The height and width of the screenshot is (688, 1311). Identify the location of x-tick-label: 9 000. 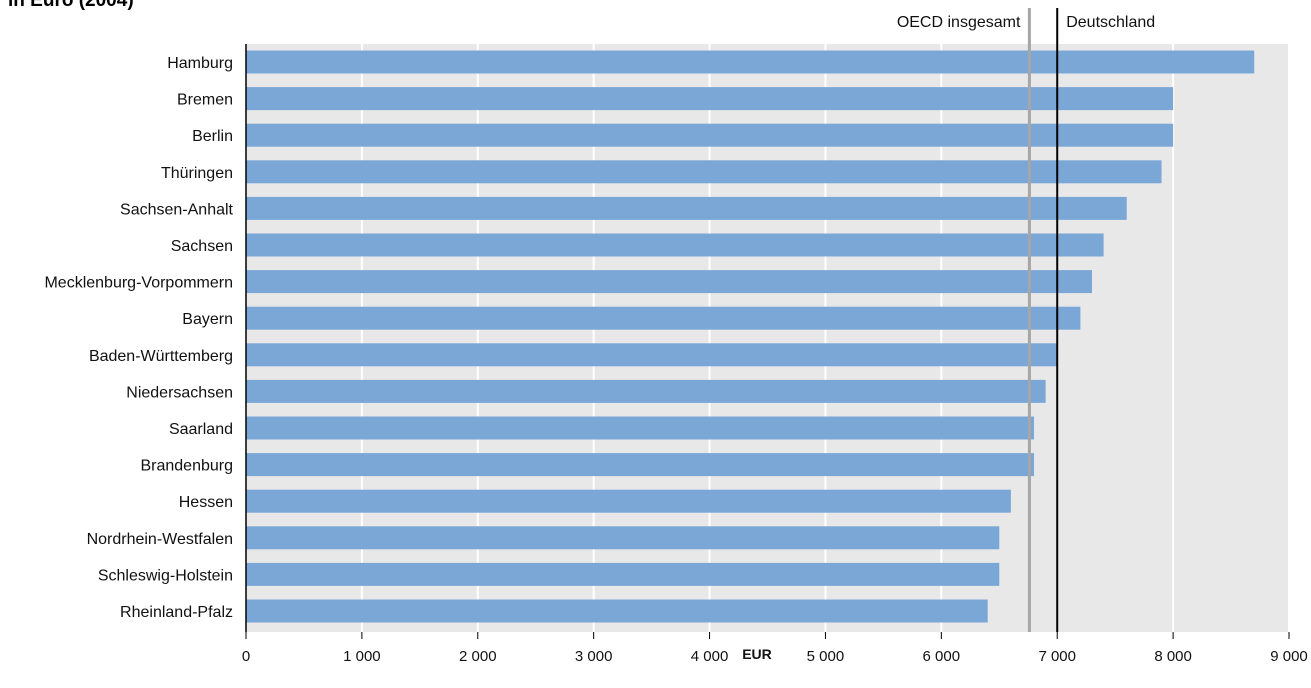
(1289, 656).